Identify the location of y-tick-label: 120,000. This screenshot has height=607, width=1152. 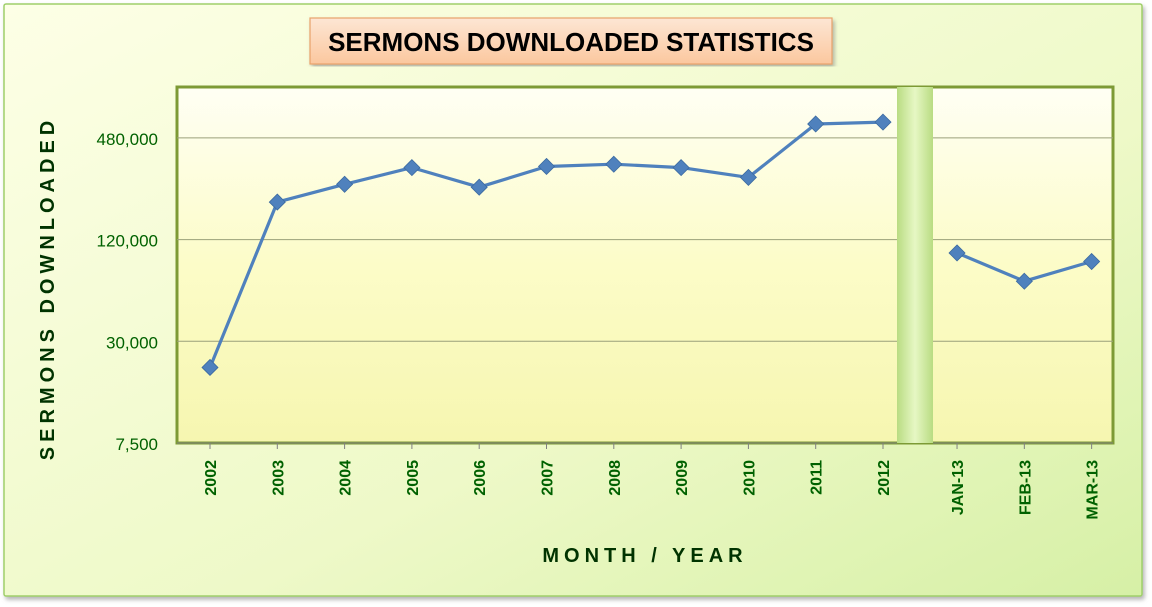
(127, 241).